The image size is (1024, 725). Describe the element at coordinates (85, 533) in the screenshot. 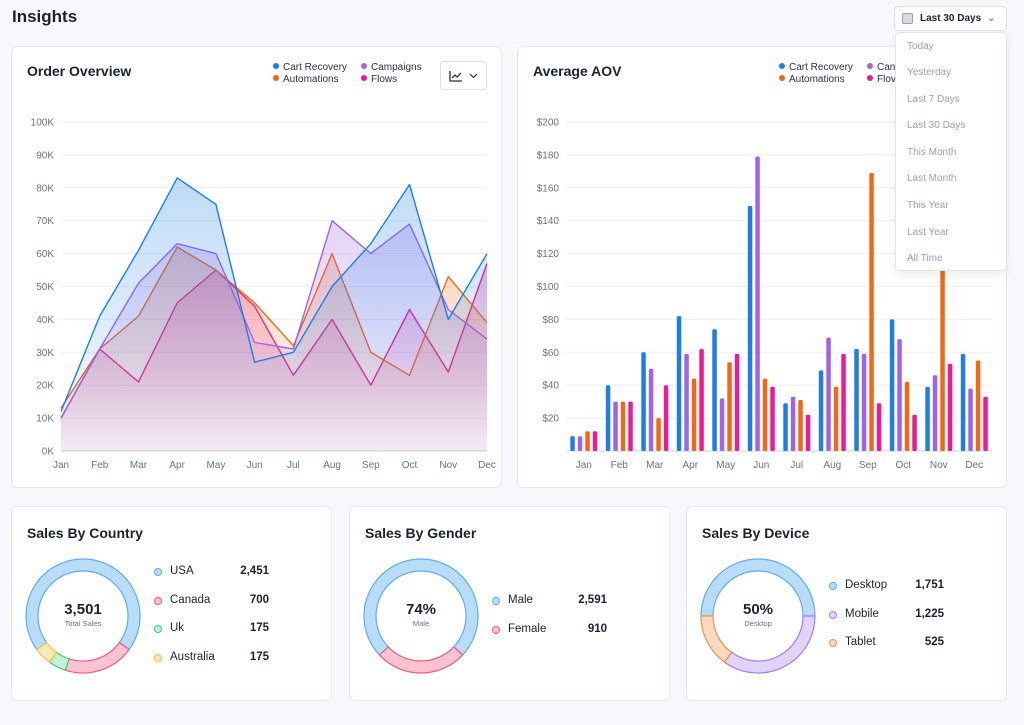

I see `sales-by-country-title: Sales By Country` at that location.